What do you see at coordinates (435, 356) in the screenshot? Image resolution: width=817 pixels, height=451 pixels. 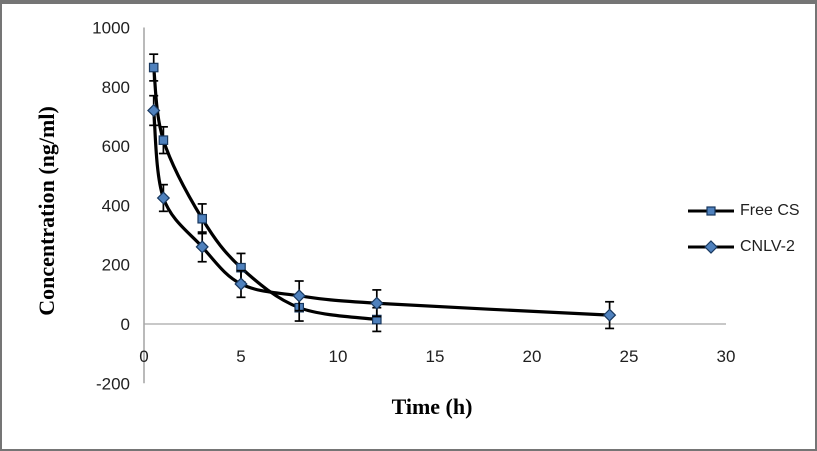 I see `x-tick-label: 15` at bounding box center [435, 356].